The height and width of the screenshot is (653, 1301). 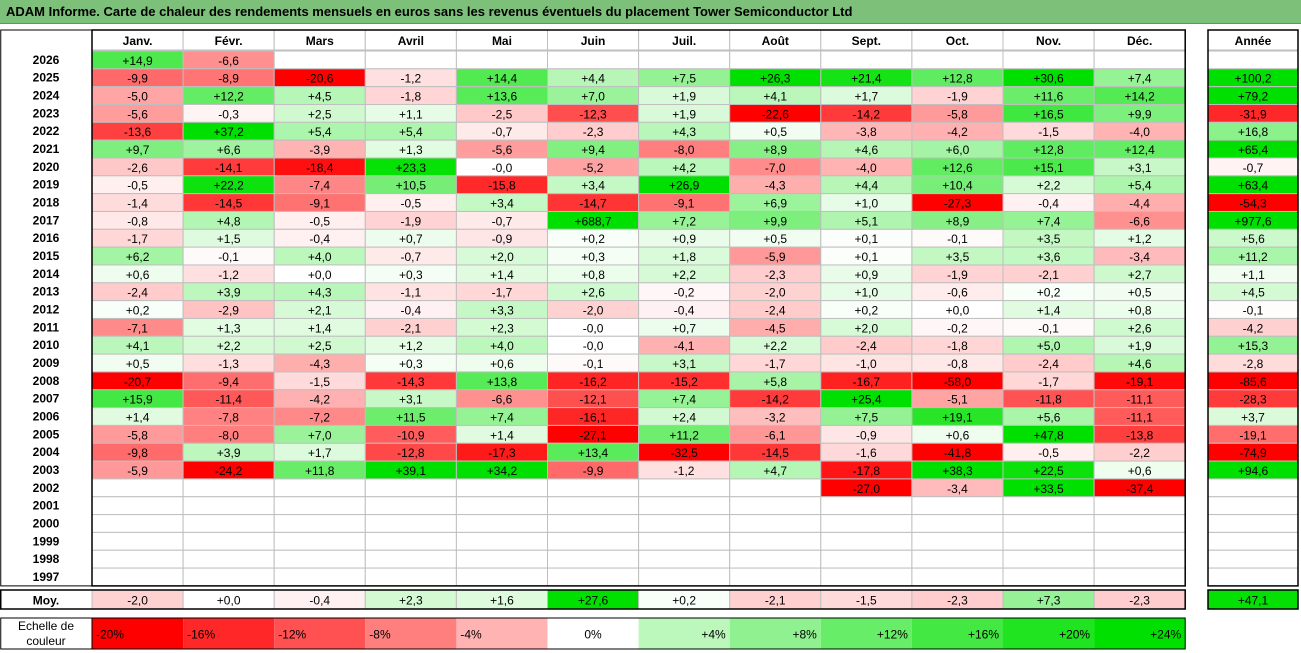 I want to click on year-label: 2007, so click(x=46, y=399).